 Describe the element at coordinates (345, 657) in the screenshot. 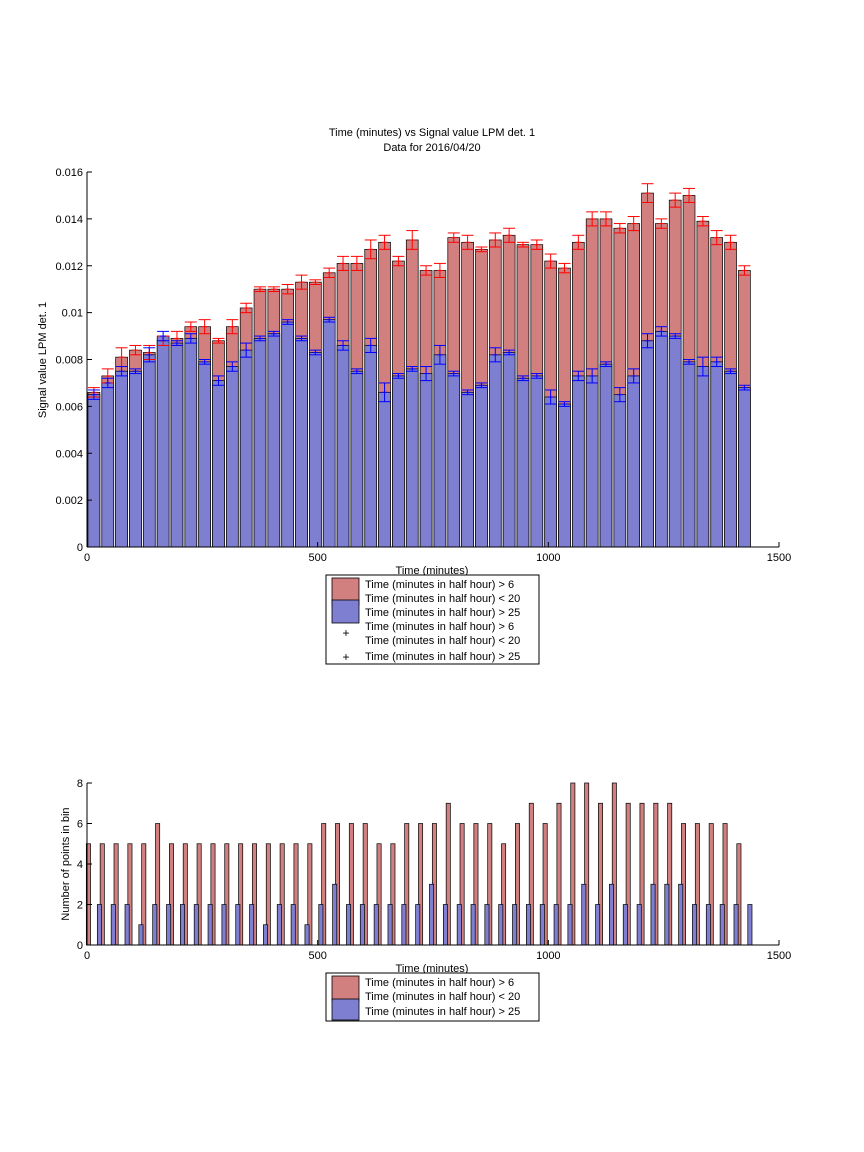

I see `legend-blue-plus-icon: +` at that location.